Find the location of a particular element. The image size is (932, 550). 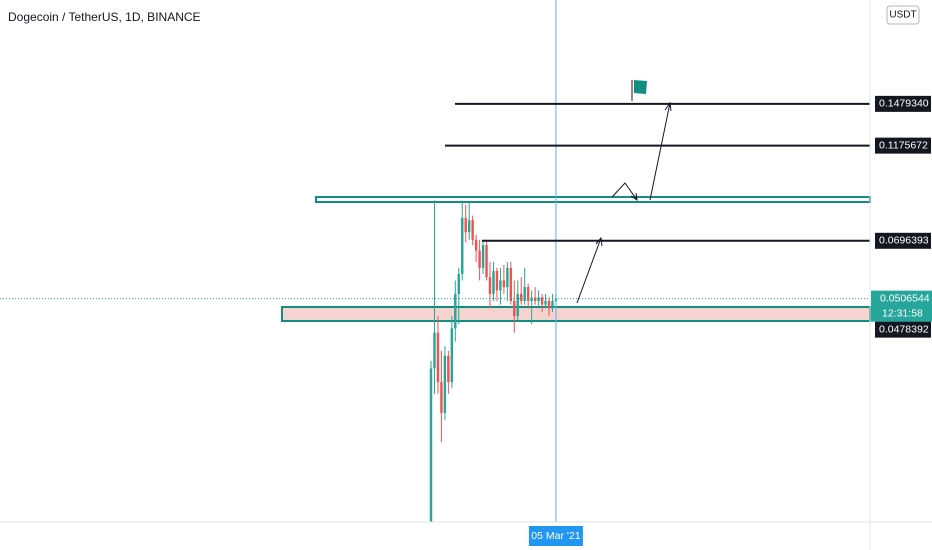

level-label: 0.1479340 is located at coordinates (904, 104).